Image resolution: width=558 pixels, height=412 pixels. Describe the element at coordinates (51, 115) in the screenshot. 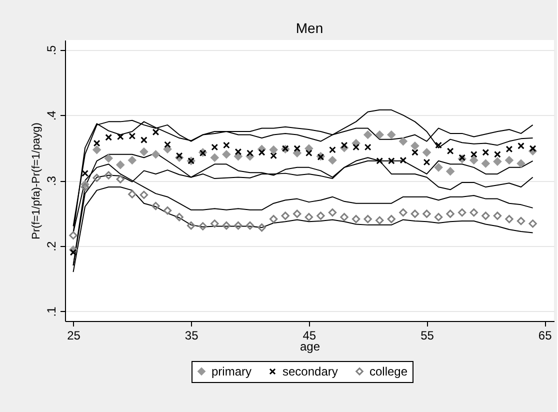

I see `y-tick-label: .4` at that location.